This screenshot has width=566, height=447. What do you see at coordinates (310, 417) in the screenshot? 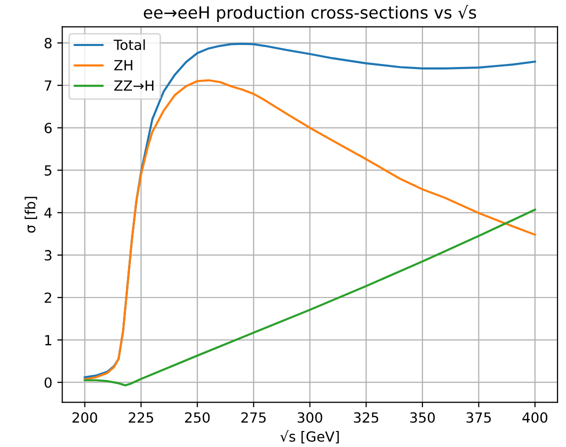
I see `x-tick-label: 300` at bounding box center [310, 417].